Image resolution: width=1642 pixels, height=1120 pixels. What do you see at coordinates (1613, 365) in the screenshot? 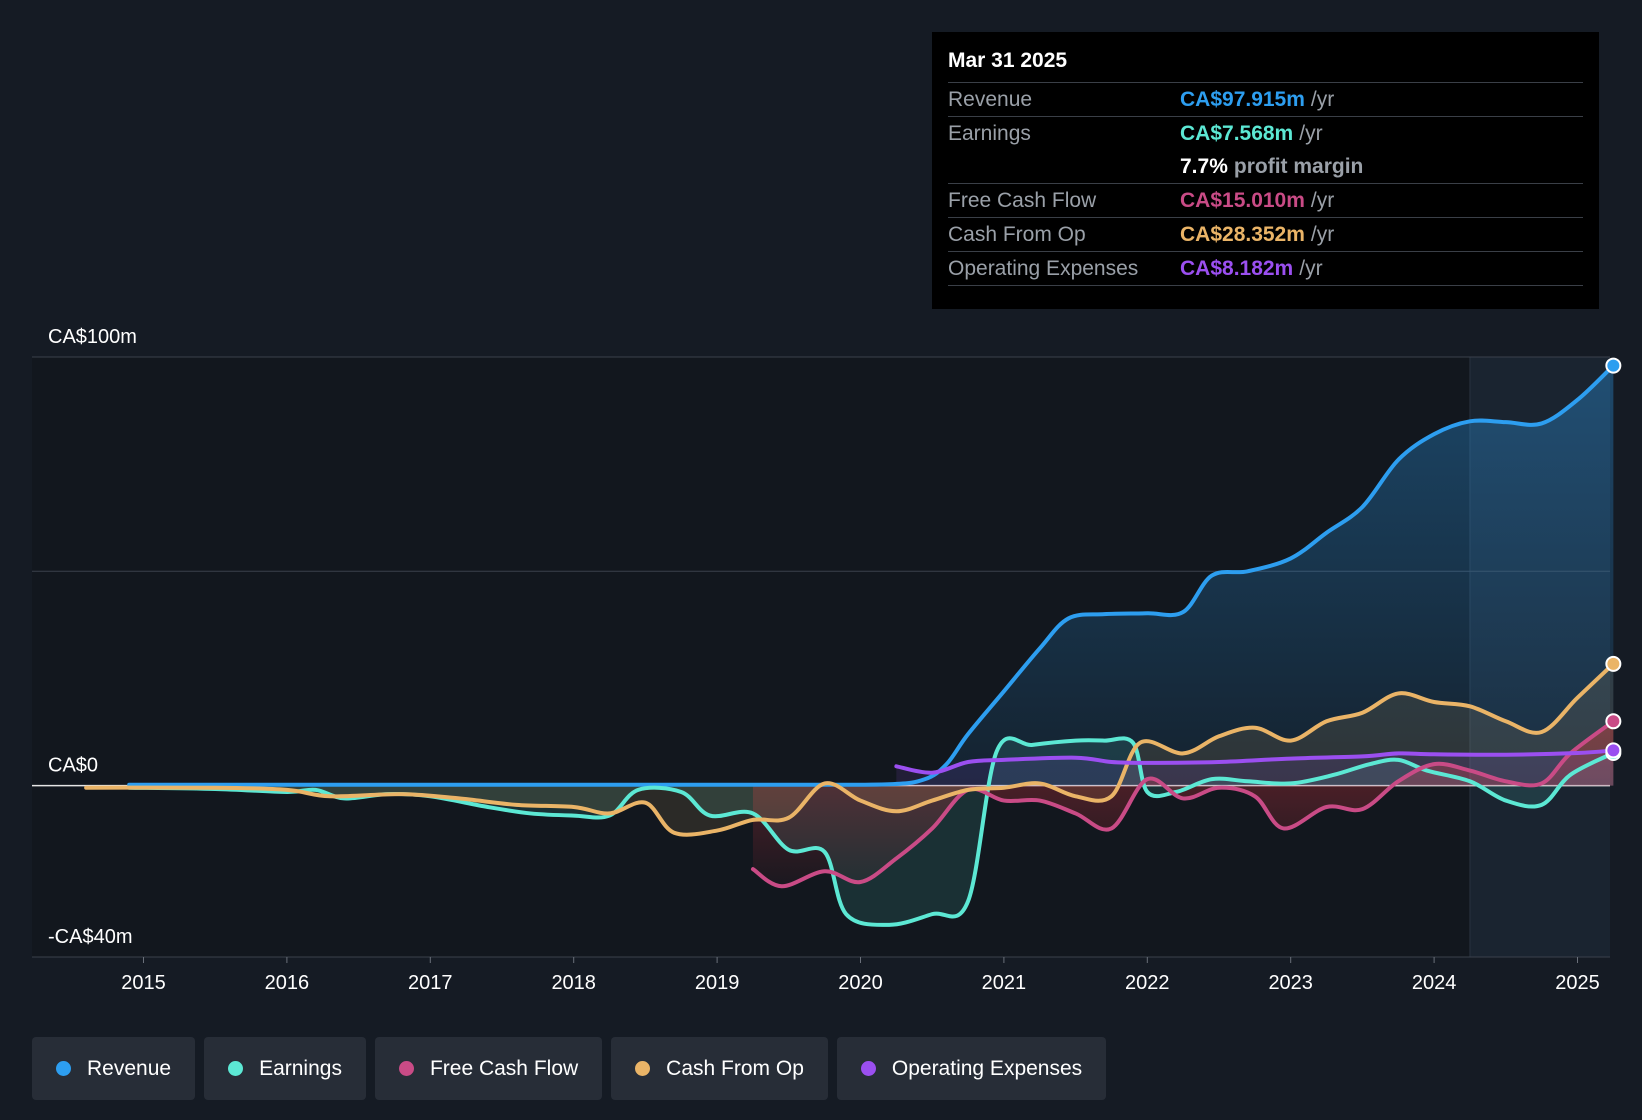
I see `revenue-end-point` at bounding box center [1613, 365].